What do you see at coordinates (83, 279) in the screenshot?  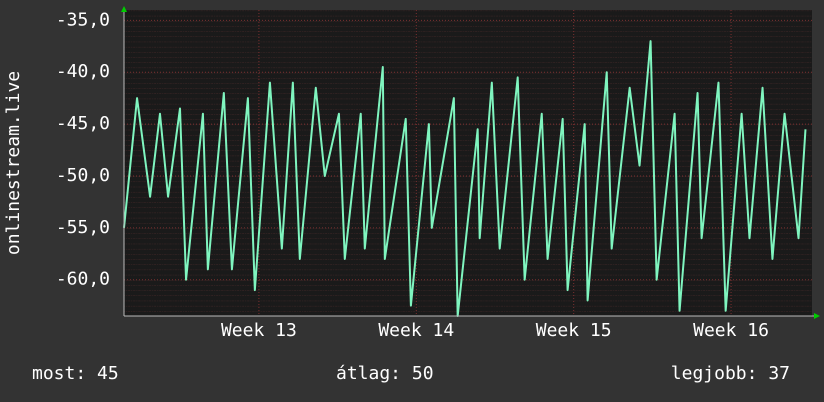 I see `y-tick-label: -60,0` at bounding box center [83, 279].